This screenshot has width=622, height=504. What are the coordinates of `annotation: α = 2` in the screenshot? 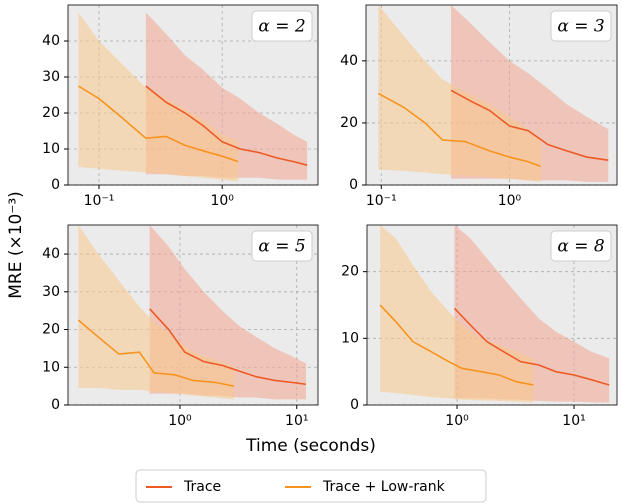 It's located at (281, 27).